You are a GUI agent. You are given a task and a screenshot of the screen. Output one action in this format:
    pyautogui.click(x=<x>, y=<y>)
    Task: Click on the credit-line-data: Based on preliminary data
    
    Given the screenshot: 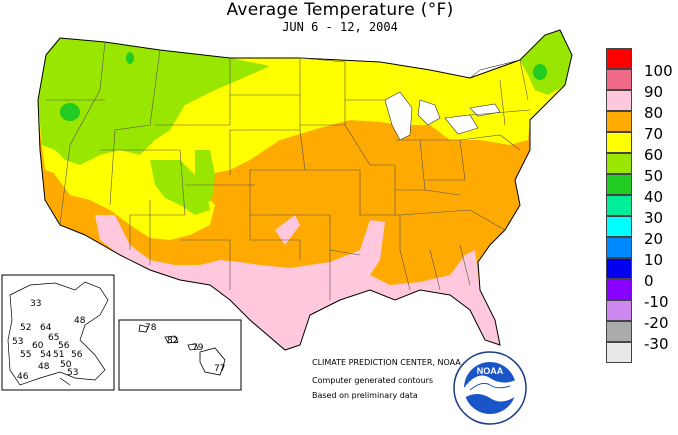 What is the action you would take?
    pyautogui.click(x=365, y=395)
    